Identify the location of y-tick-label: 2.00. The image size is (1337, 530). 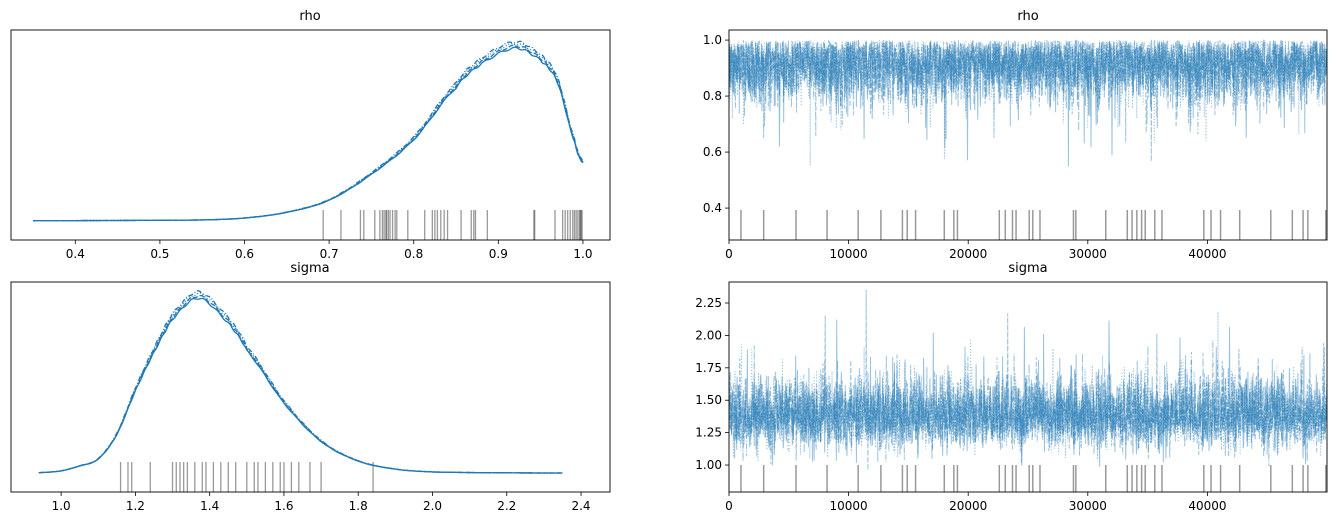
(708, 335).